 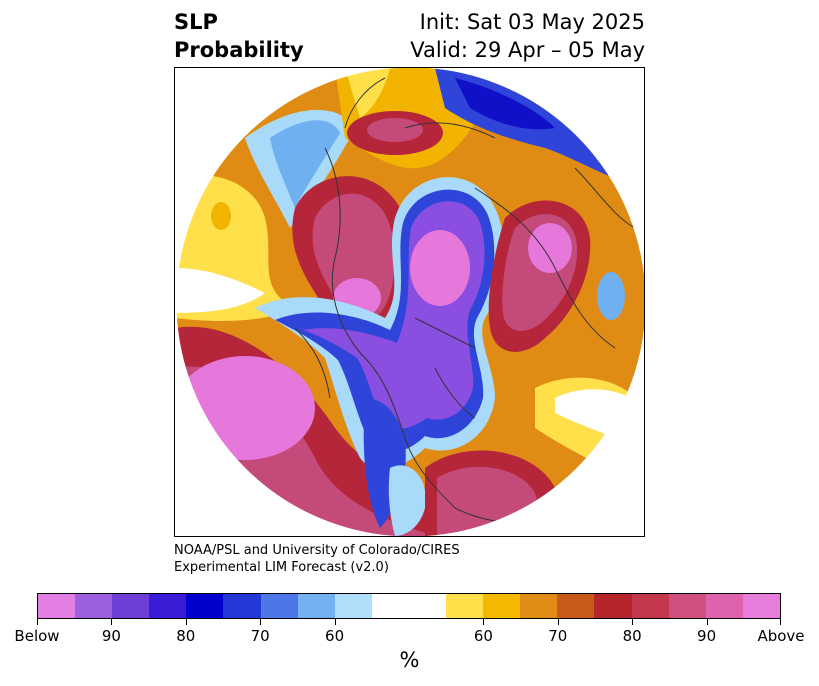 I want to click on colorbar-ticks: Below 90 80 70 60 60 70 80 90 Above, so click(x=409, y=632).